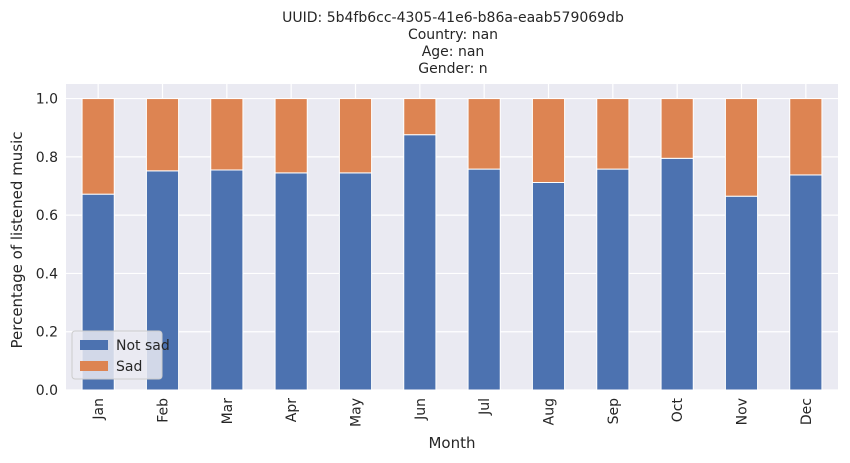  I want to click on bar-not-sad-apr, so click(291, 281).